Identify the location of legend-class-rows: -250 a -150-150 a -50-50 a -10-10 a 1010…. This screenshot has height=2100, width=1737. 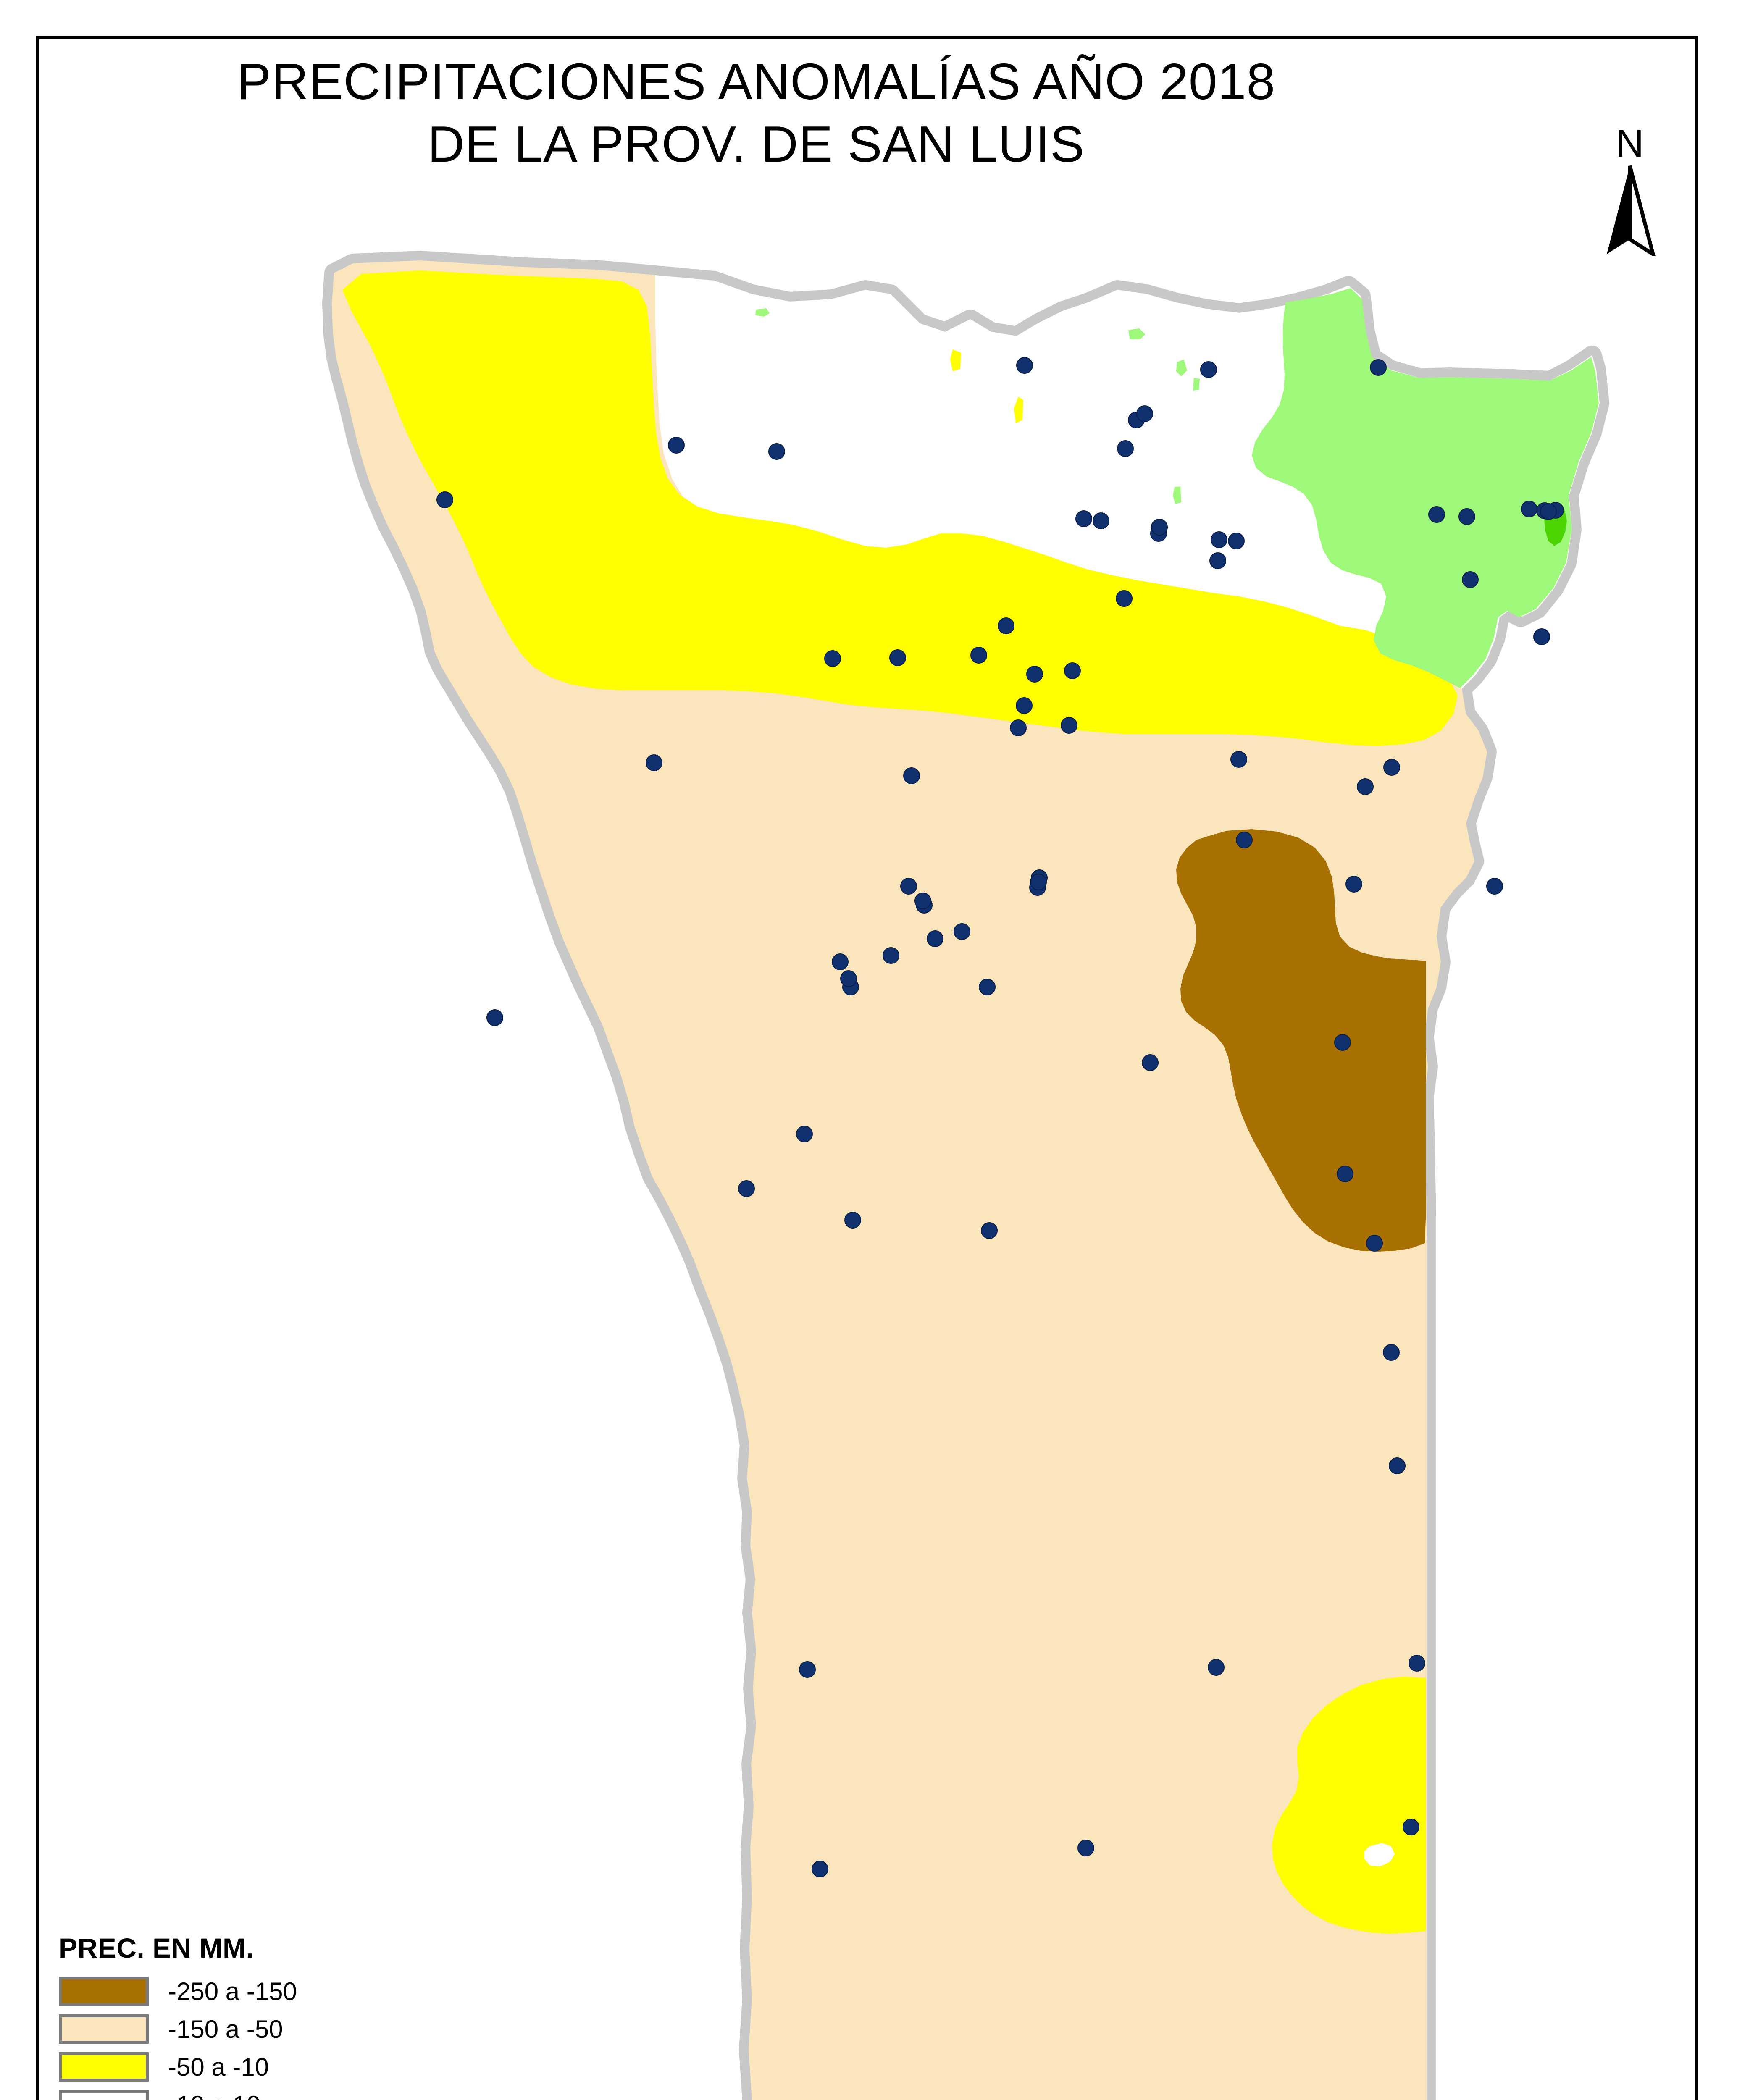
(322, 2037).